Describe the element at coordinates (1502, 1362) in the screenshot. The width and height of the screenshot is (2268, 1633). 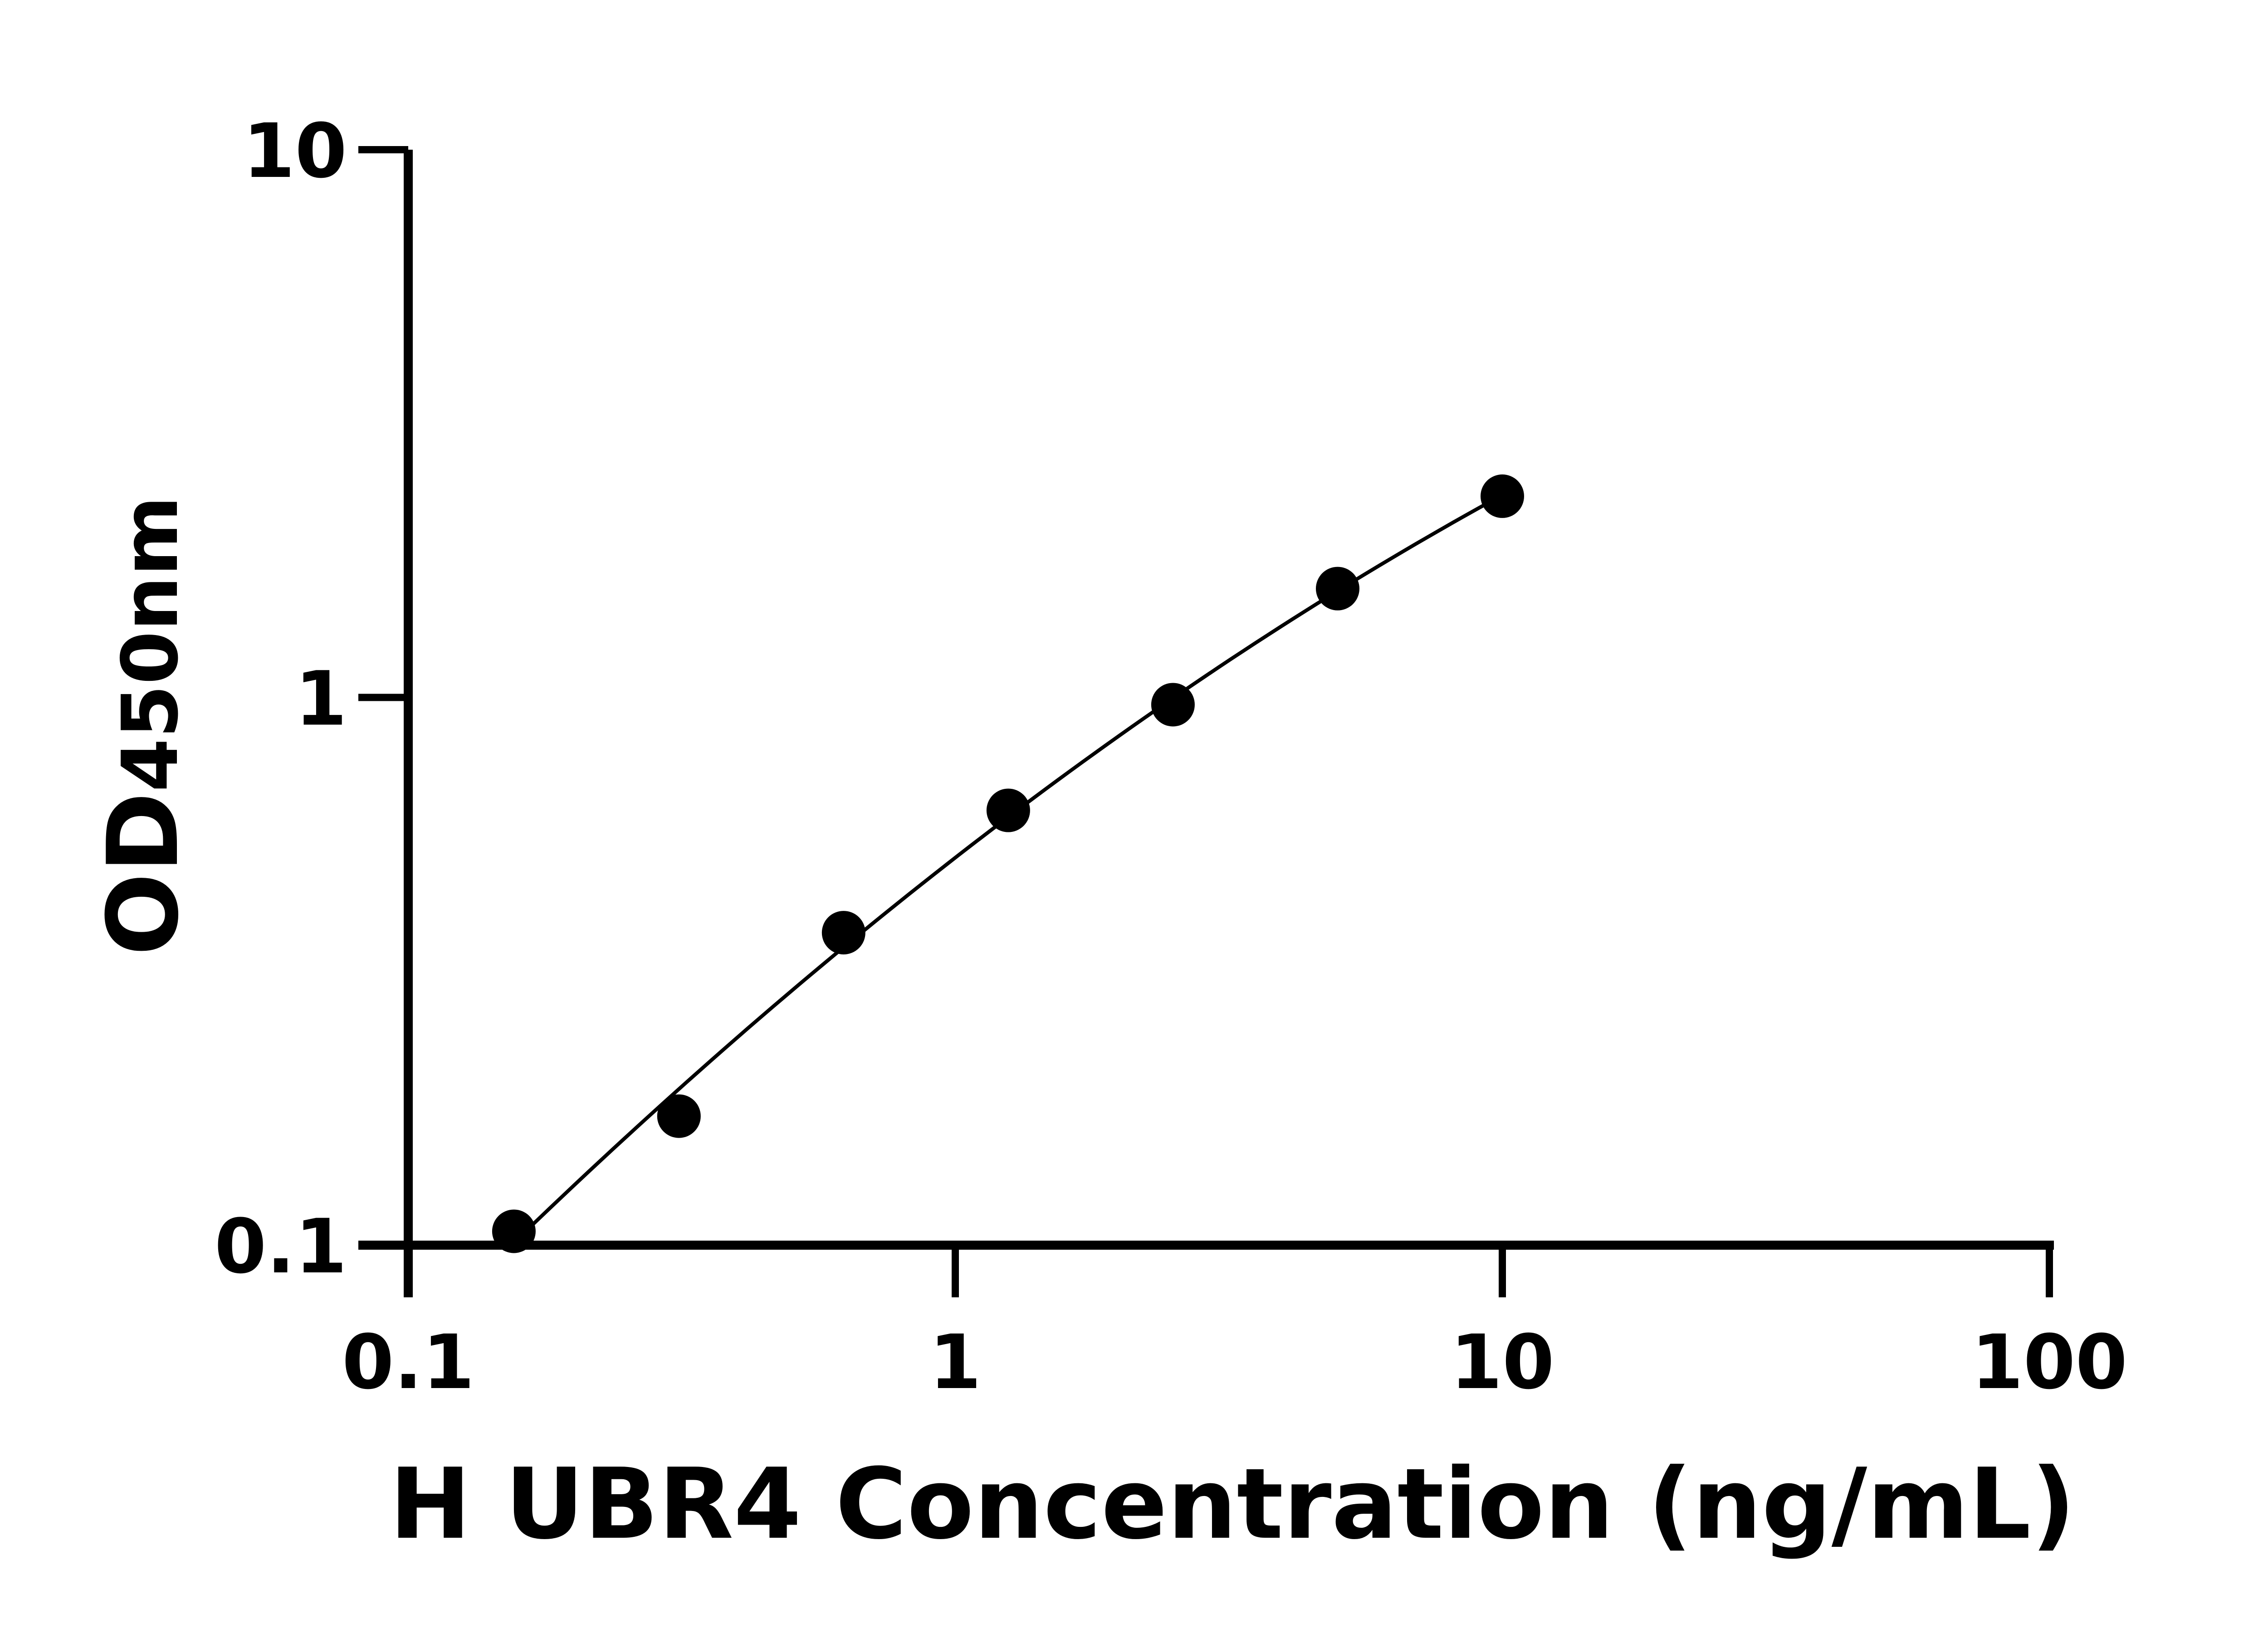
I see `x-tick-label: 10` at that location.